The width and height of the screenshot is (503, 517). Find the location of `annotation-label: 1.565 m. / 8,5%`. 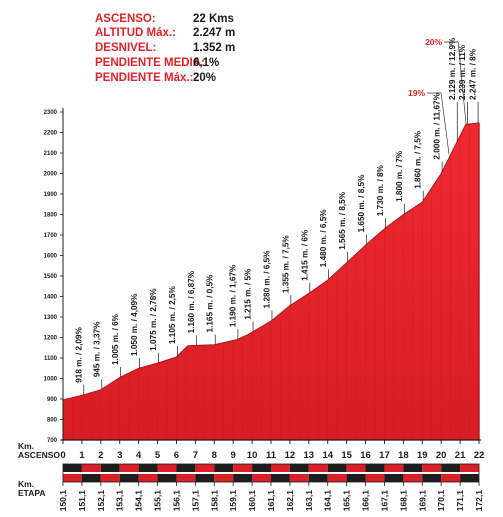

annotation-label: 1.565 m. / 8,5% is located at coordinates (342, 220).